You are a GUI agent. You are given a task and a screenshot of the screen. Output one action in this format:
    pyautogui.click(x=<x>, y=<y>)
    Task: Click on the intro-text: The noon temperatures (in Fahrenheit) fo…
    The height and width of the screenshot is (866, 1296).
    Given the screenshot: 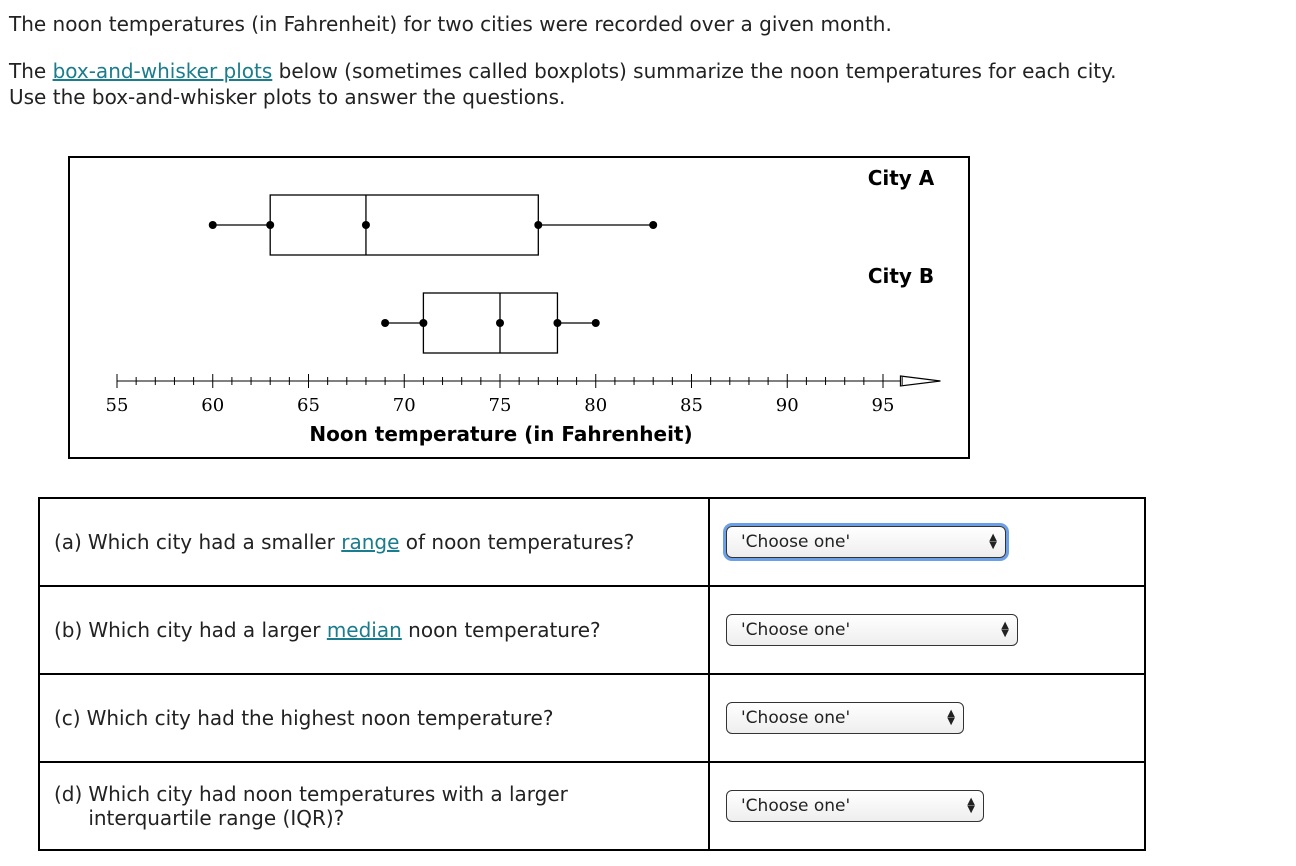 What is the action you would take?
    pyautogui.click(x=450, y=24)
    